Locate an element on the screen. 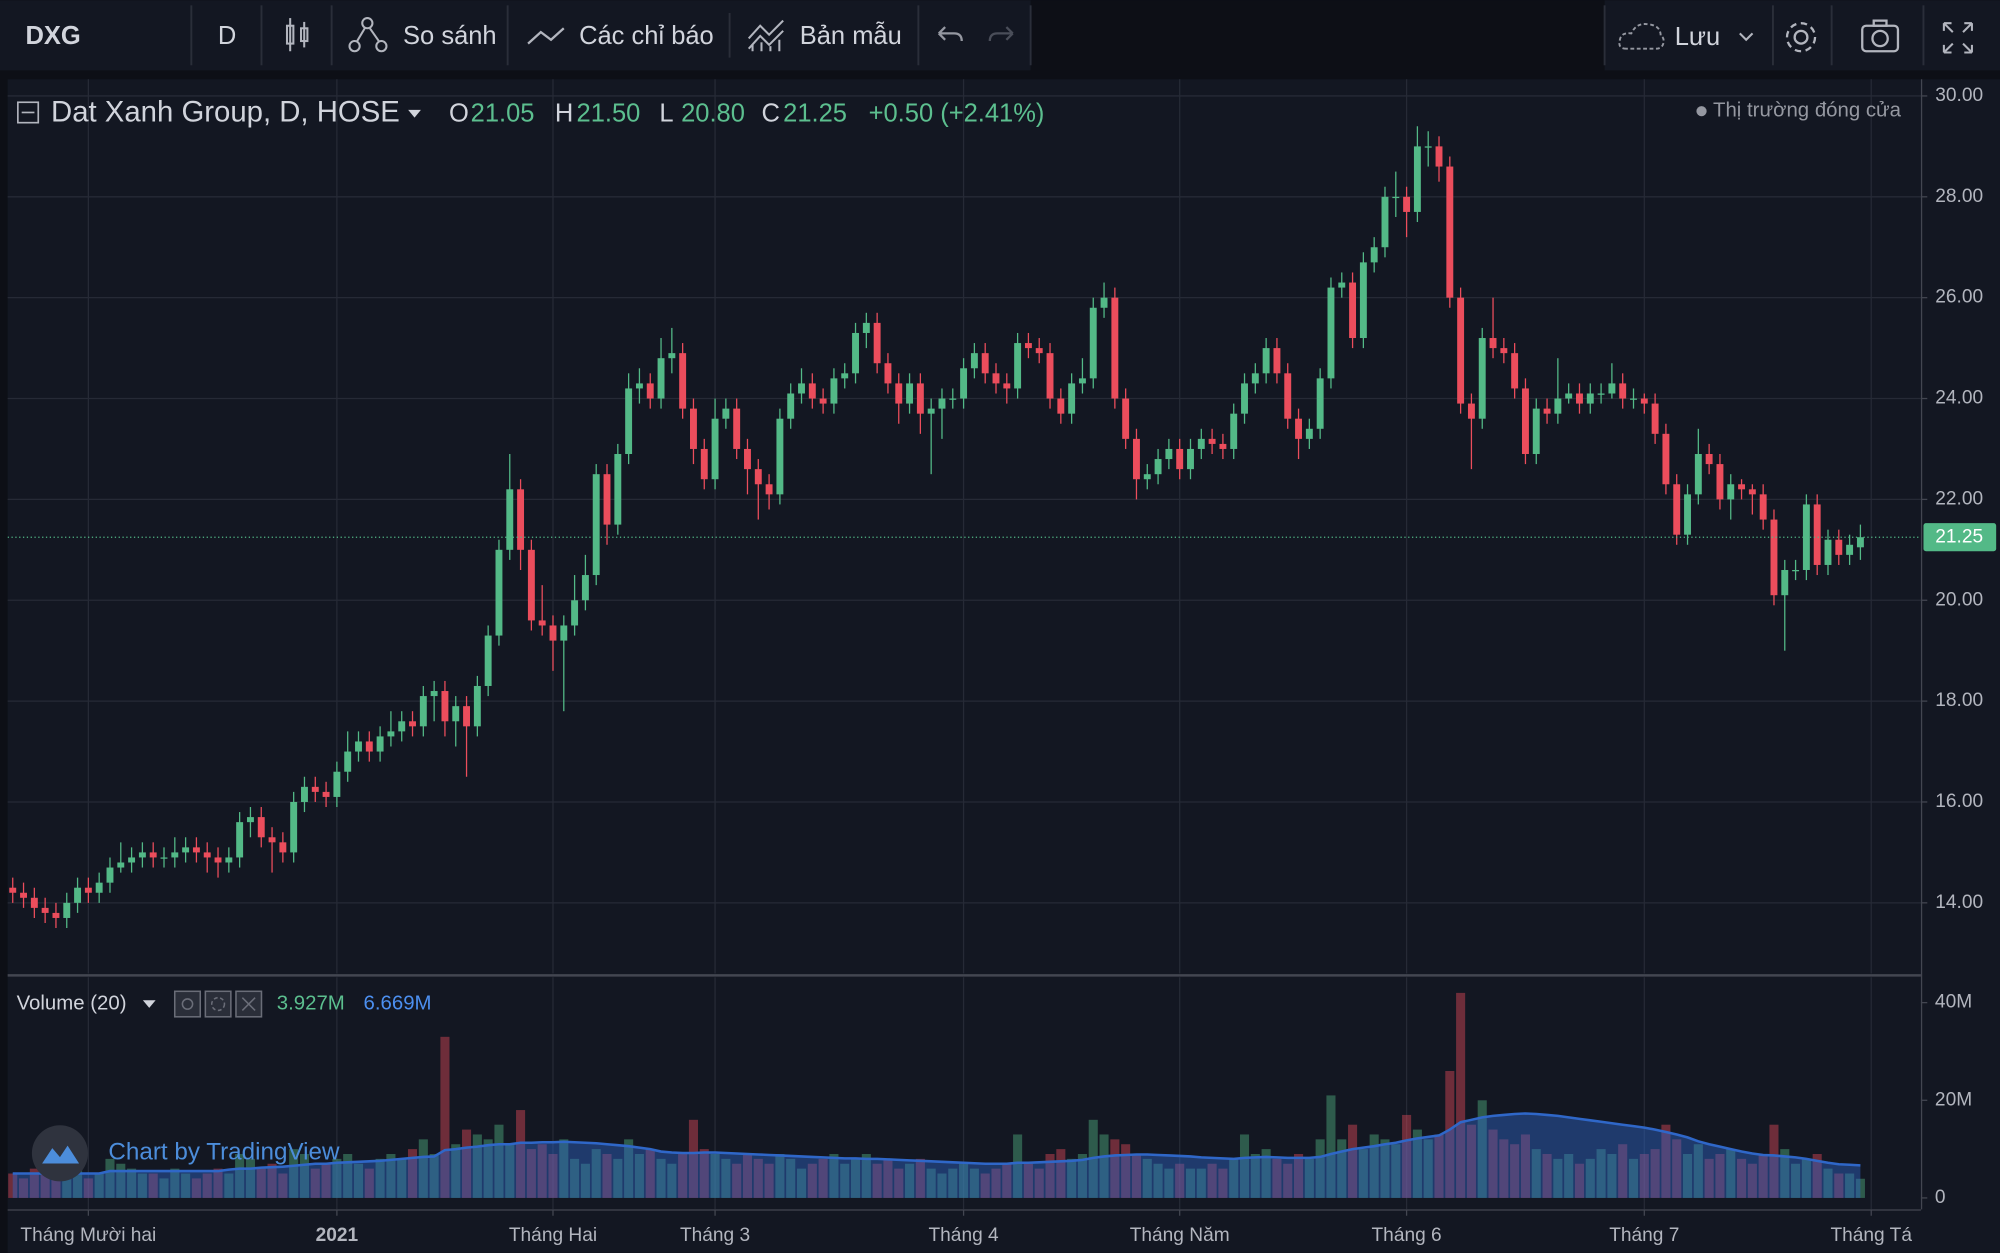  volume-caret is located at coordinates (149, 1004).